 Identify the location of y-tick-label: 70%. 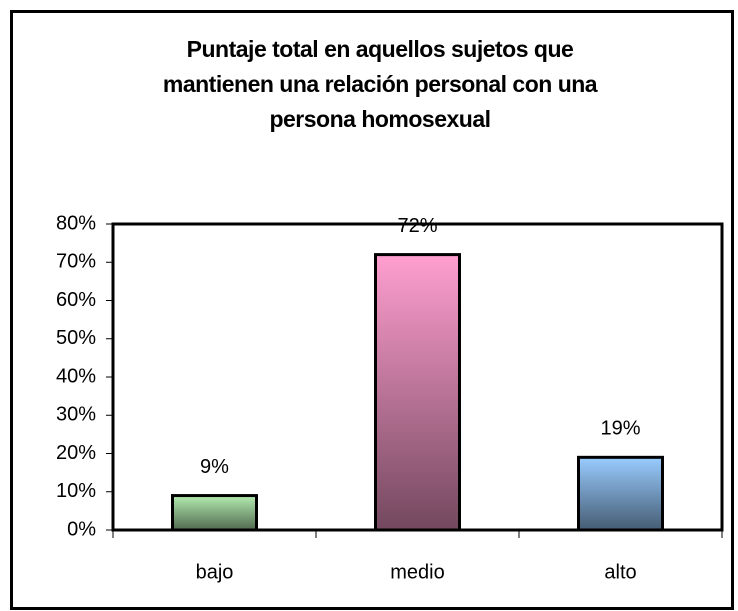
(76, 262).